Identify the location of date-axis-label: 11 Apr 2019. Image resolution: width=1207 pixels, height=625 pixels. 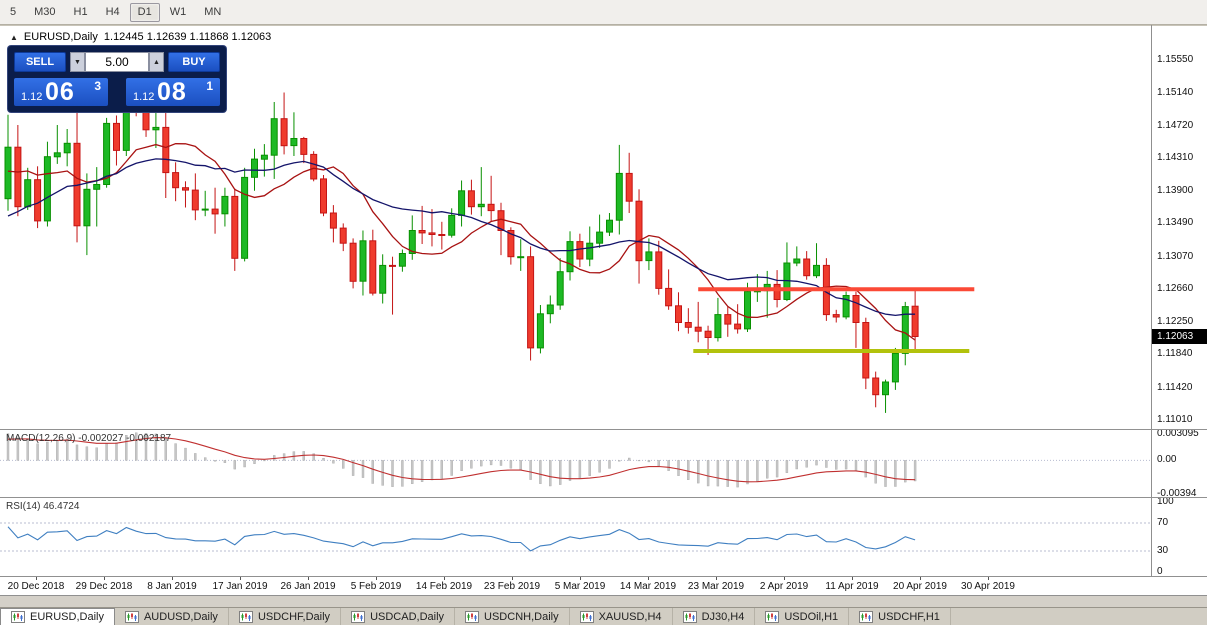
(852, 586).